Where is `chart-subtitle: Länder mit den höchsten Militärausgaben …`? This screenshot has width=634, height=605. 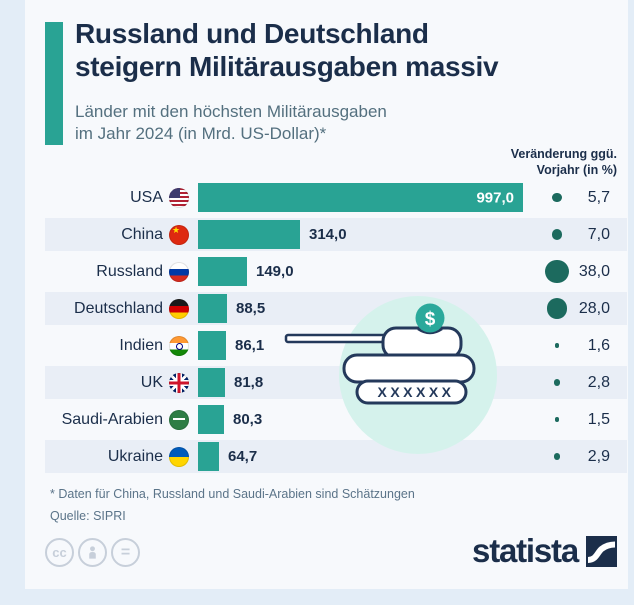 chart-subtitle: Länder mit den höchsten Militärausgaben … is located at coordinates (231, 123).